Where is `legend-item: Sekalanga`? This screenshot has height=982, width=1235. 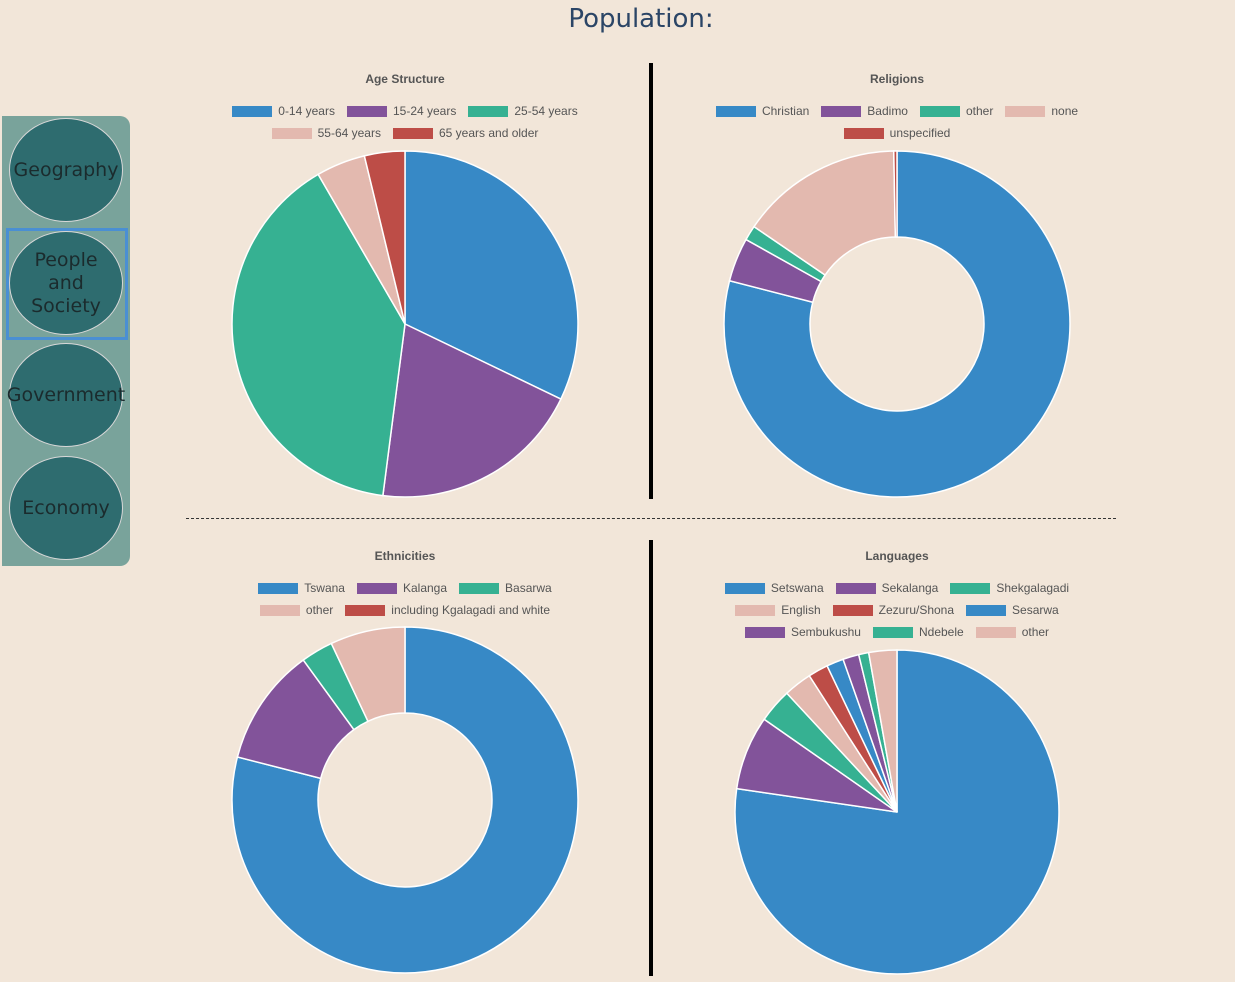 legend-item: Sekalanga is located at coordinates (887, 588).